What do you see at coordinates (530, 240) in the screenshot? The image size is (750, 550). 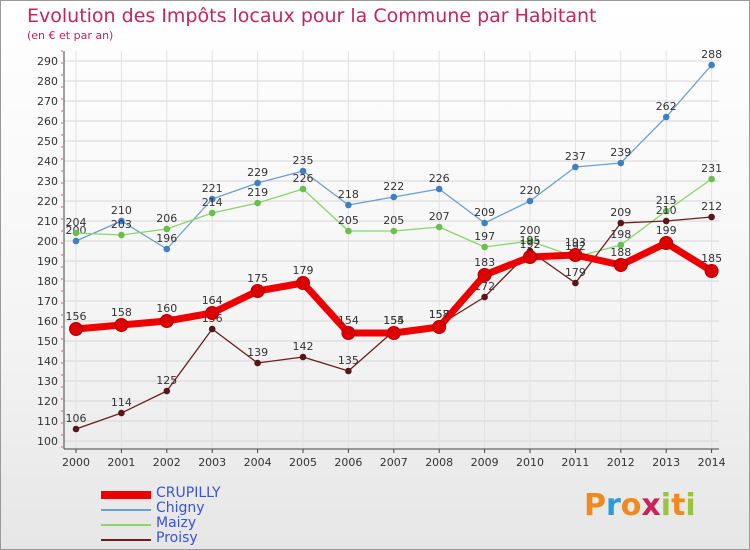 I see `data-label-proisy: 195` at bounding box center [530, 240].